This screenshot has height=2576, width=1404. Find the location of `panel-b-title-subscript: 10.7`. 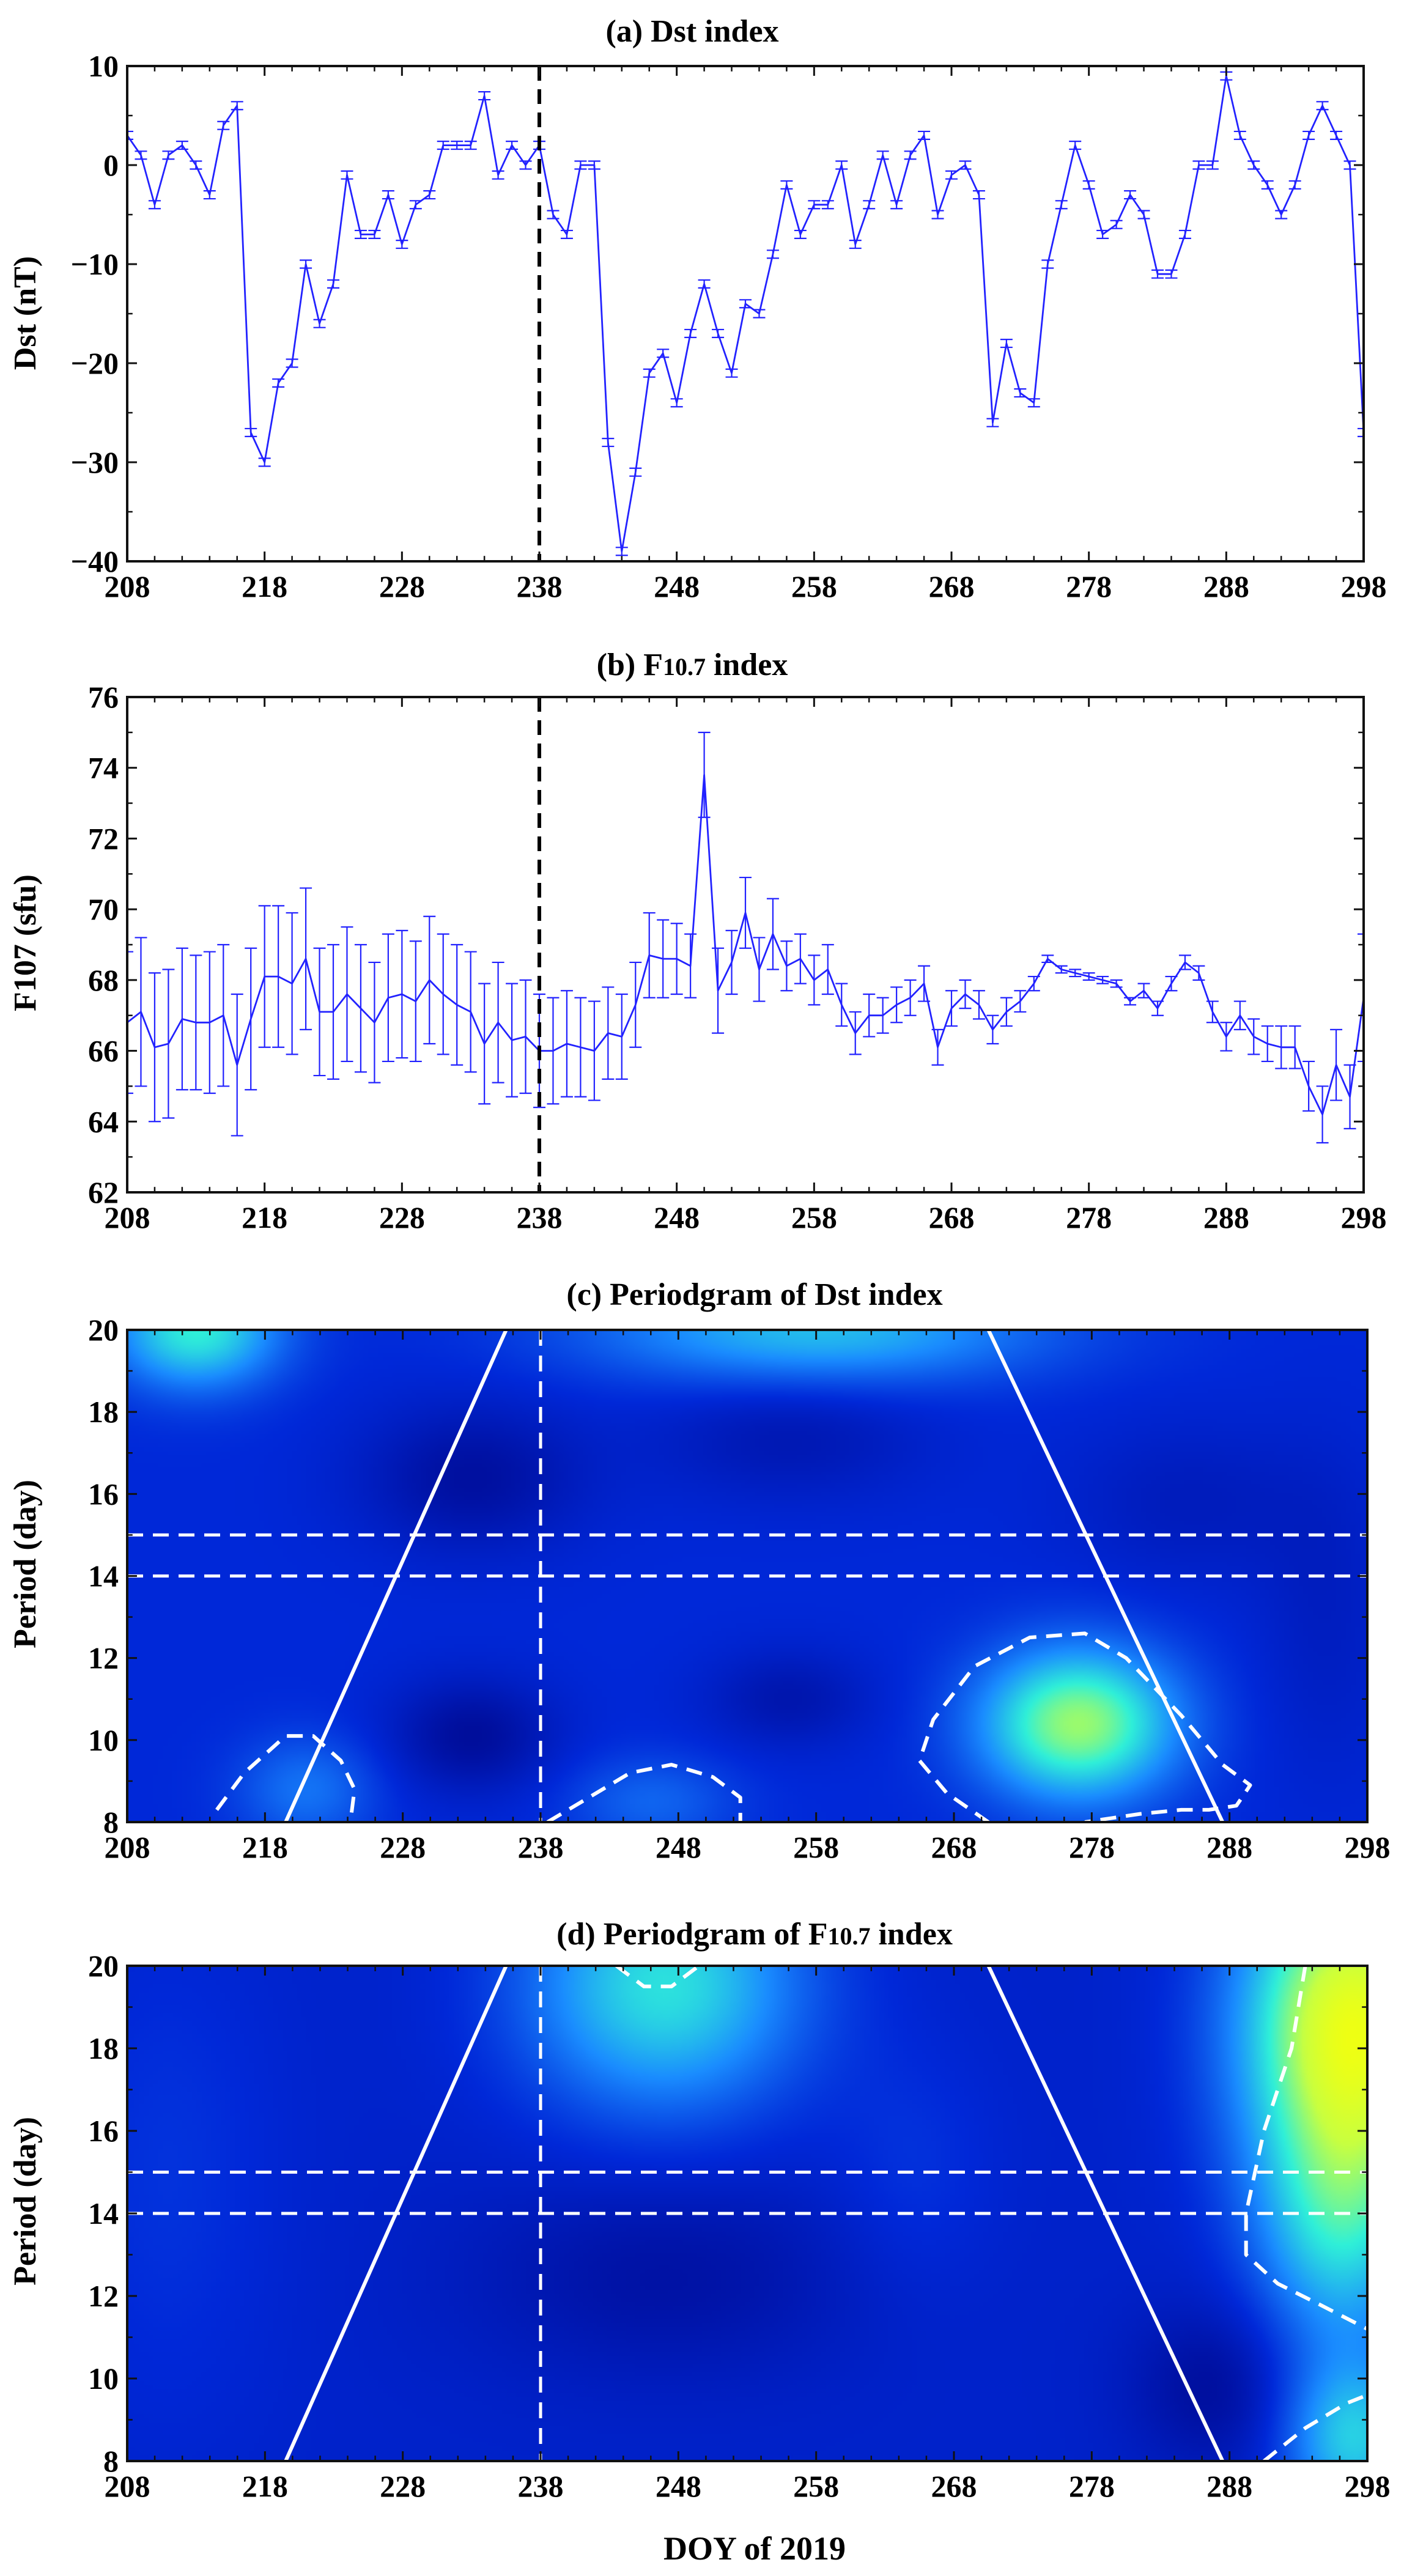

panel-b-title-subscript: 10.7 is located at coordinates (684, 667).